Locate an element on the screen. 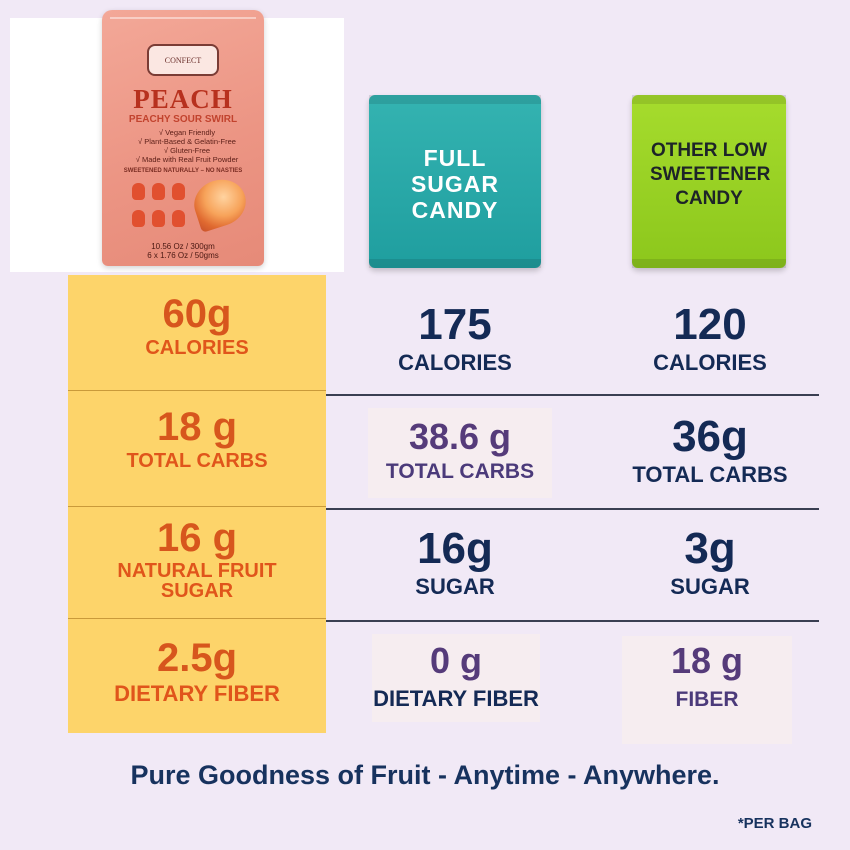  other-fiber-label: FIBER is located at coordinates (707, 699).